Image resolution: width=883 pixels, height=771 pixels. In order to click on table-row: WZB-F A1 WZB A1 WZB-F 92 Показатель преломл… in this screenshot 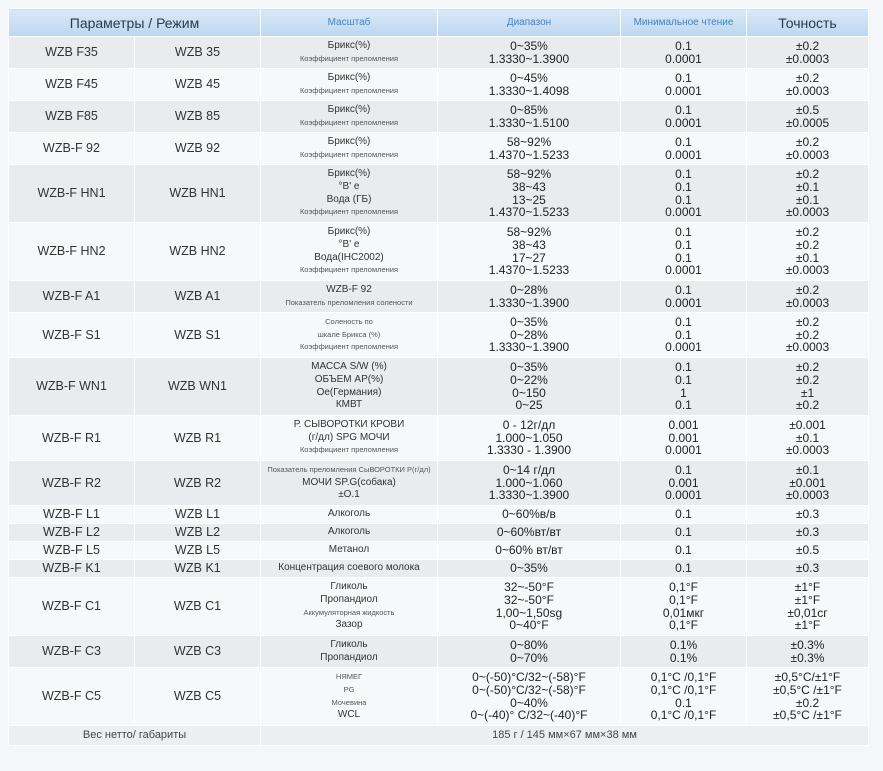, I will do `click(438, 296)`.